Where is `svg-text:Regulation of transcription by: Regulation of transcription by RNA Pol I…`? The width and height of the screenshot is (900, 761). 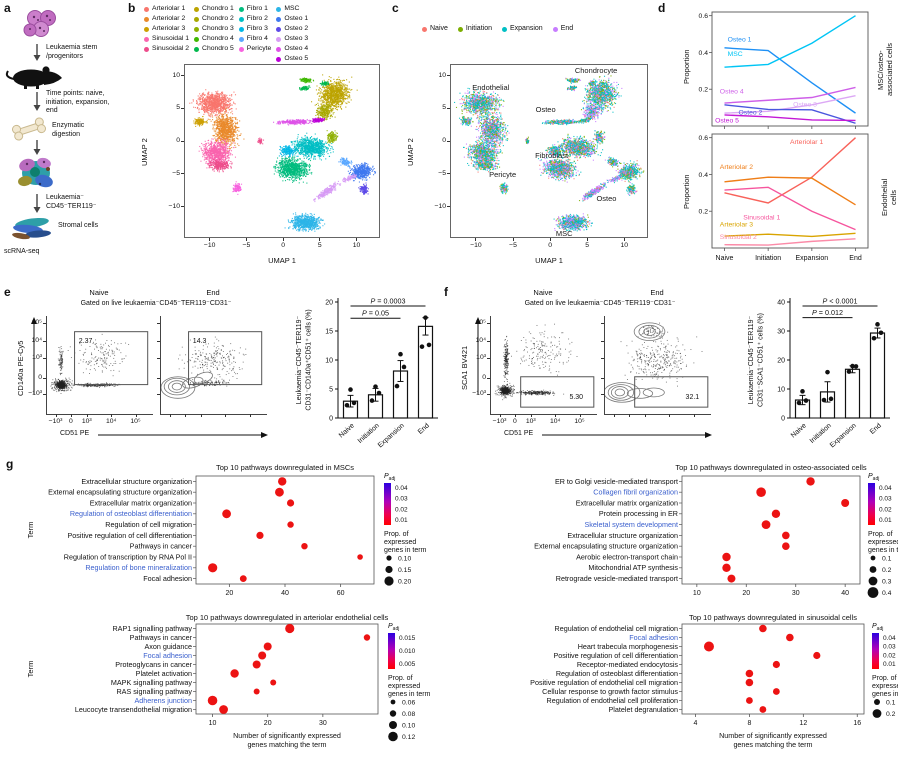 svg-text:Regulation of transcription by: Regulation of transcription by RNA Pol I… is located at coordinates (128, 556).